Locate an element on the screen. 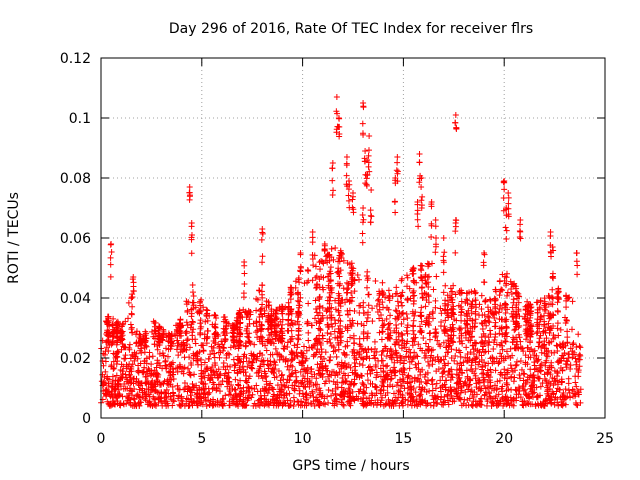 This screenshot has width=640, height=480. x-tick-label: 20 is located at coordinates (504, 439).